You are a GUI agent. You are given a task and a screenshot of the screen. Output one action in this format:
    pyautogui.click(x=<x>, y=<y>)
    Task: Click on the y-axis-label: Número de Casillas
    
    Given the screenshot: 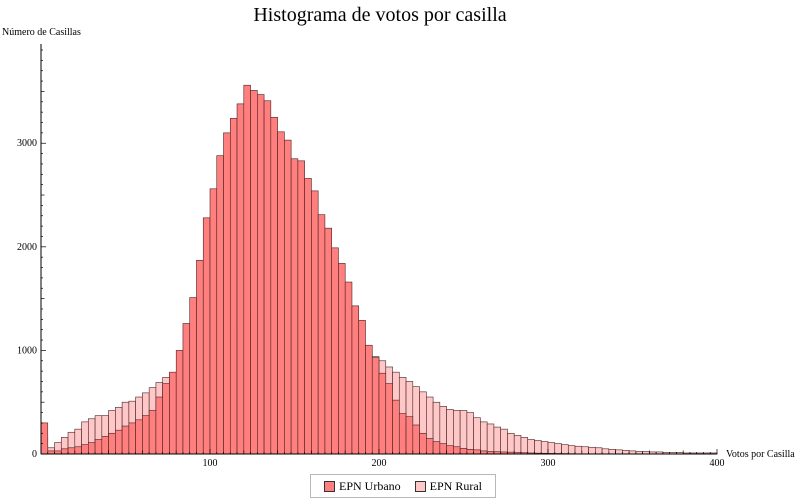 What is the action you would take?
    pyautogui.click(x=41, y=32)
    